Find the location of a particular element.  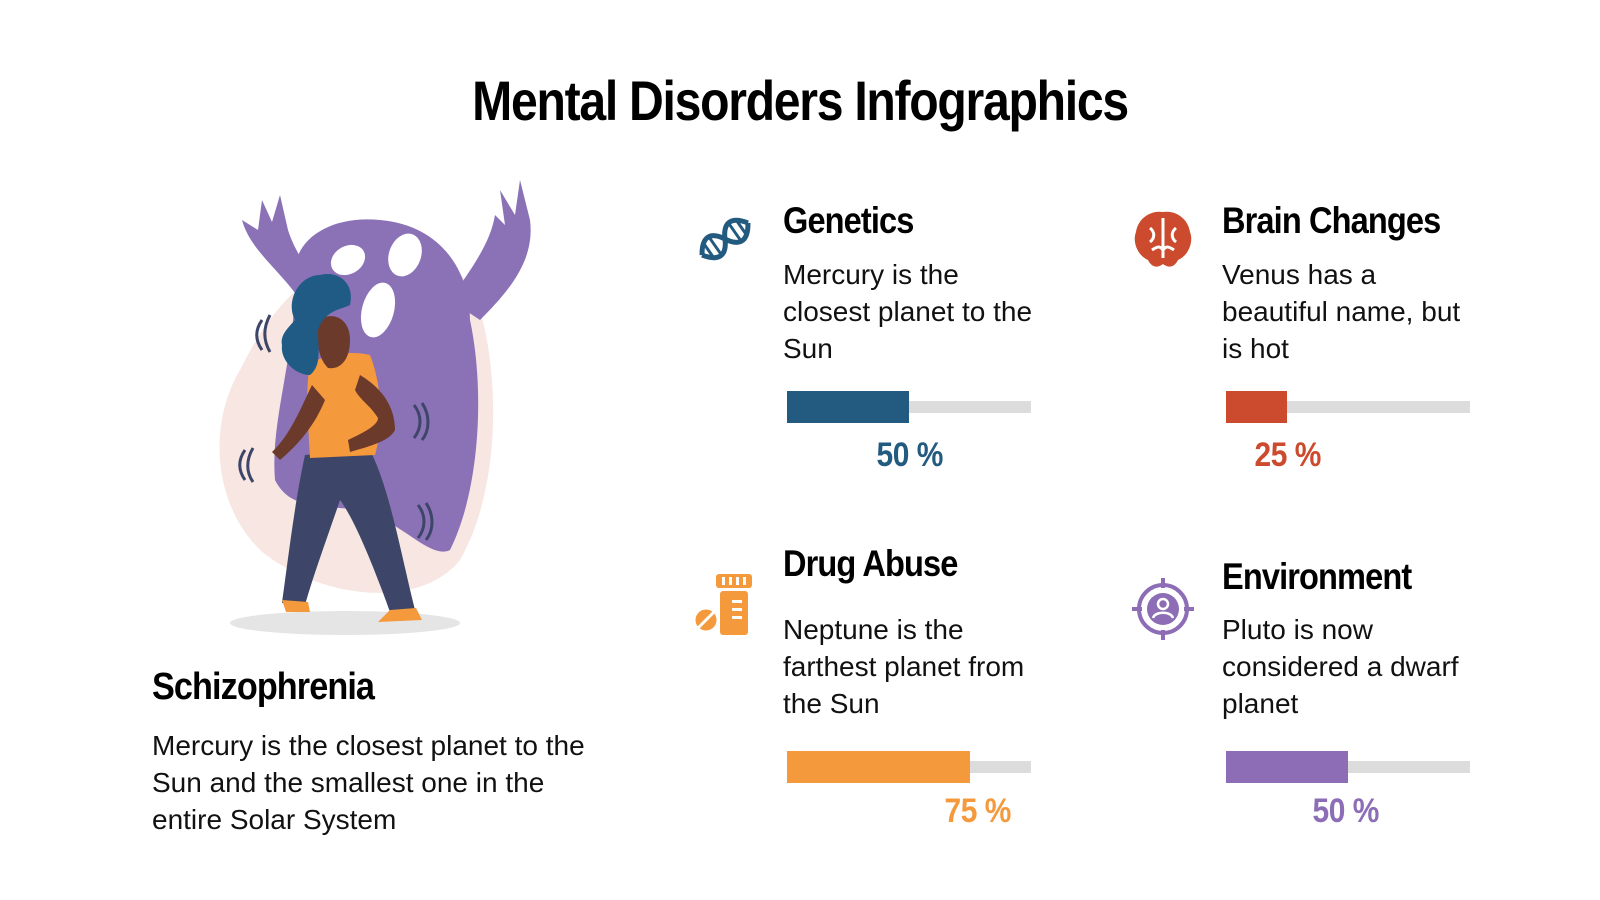

card-description-brain-changes: Venus has a beautiful name, but is hot is located at coordinates (1341, 311).